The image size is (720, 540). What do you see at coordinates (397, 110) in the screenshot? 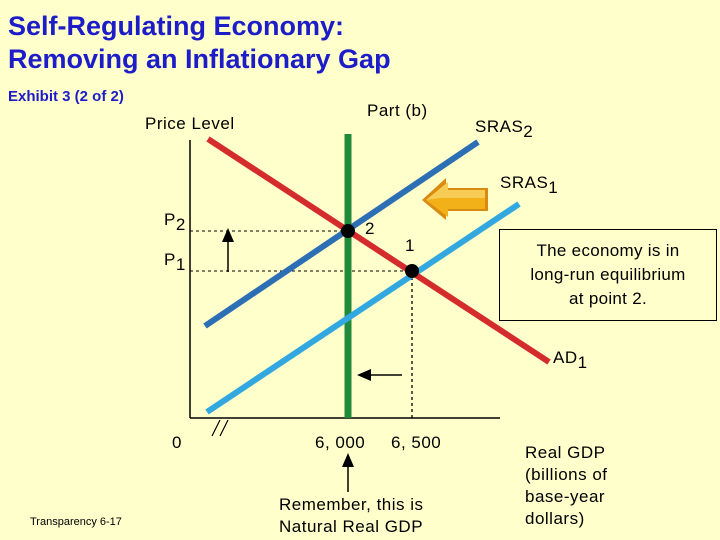
I see `part-label: Part (b)` at bounding box center [397, 110].